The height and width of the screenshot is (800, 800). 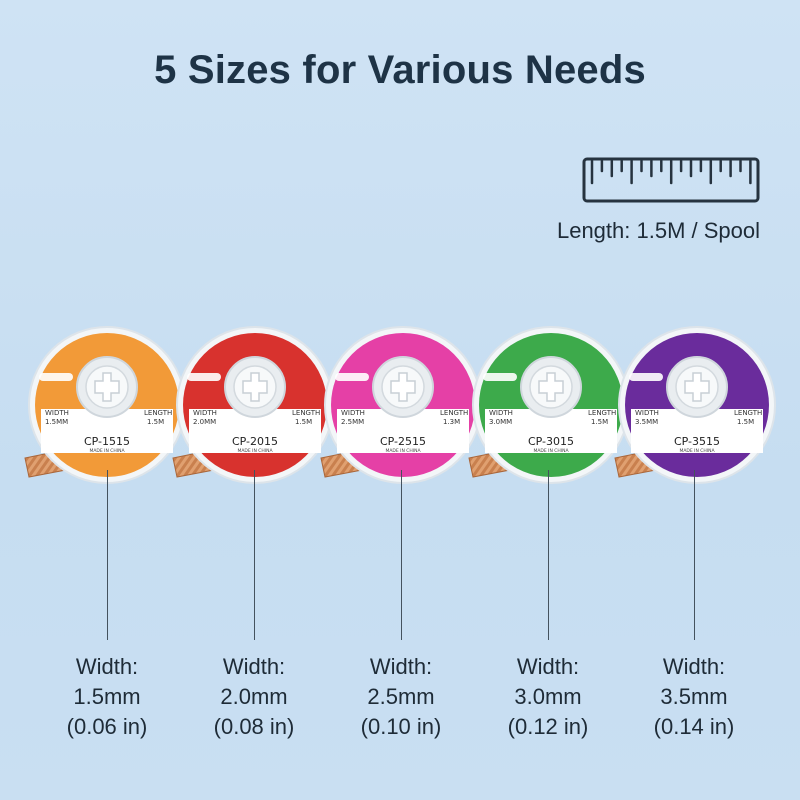 I want to click on width-value: 2.0MM, so click(x=204, y=422).